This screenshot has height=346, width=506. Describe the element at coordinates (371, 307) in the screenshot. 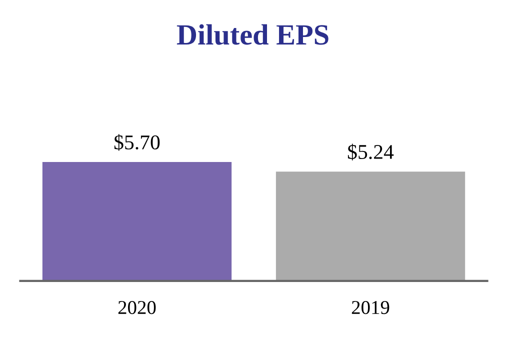

I see `x-tick-label: 2019` at that location.